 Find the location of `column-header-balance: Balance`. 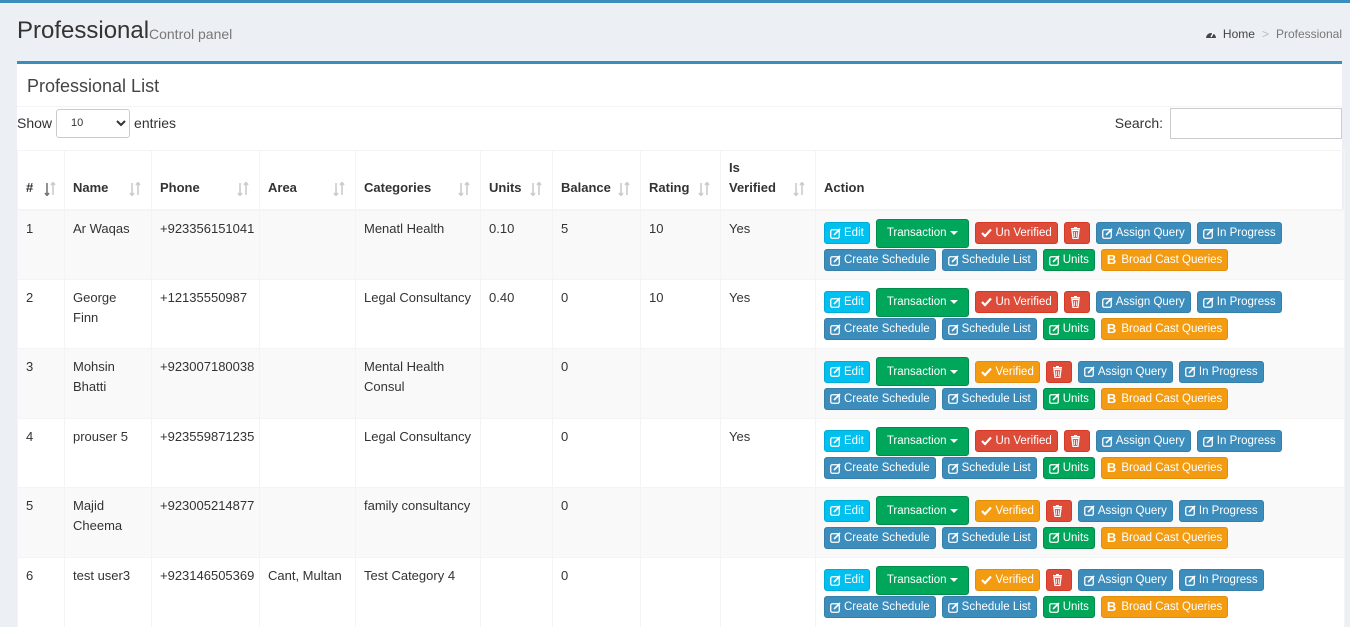

column-header-balance: Balance is located at coordinates (596, 180).